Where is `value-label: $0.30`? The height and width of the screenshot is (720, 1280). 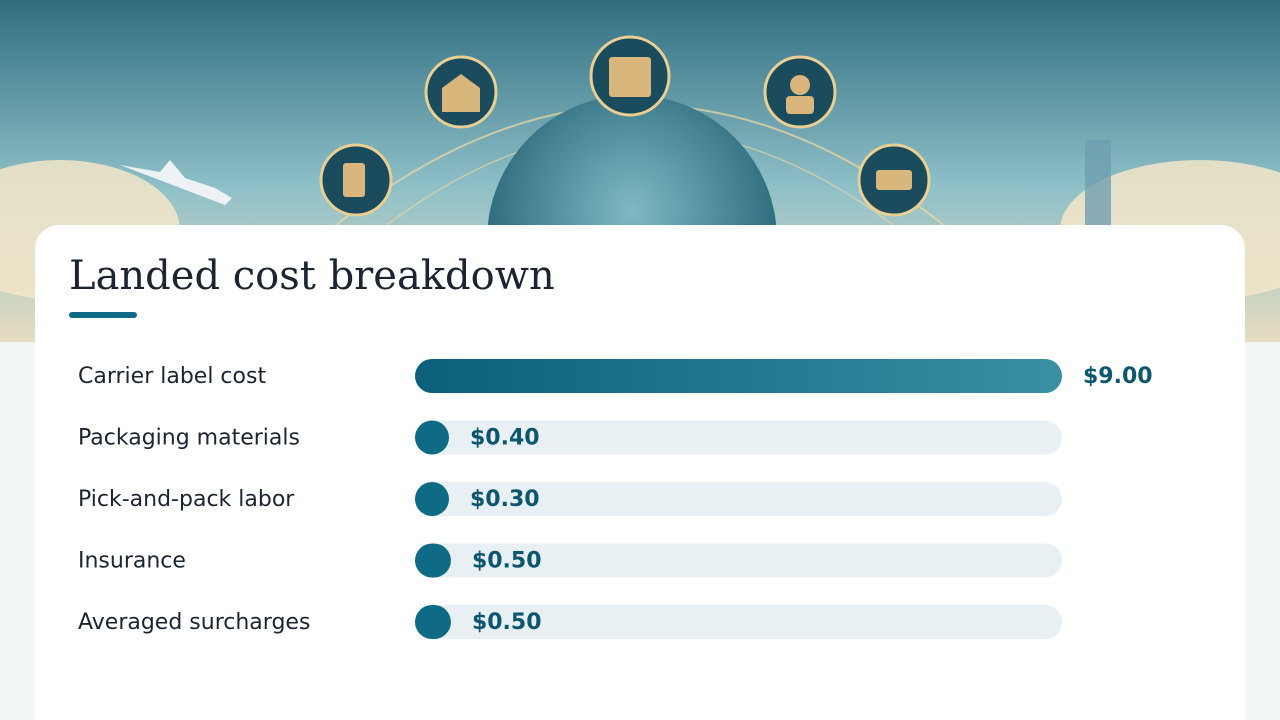
value-label: $0.30 is located at coordinates (505, 499).